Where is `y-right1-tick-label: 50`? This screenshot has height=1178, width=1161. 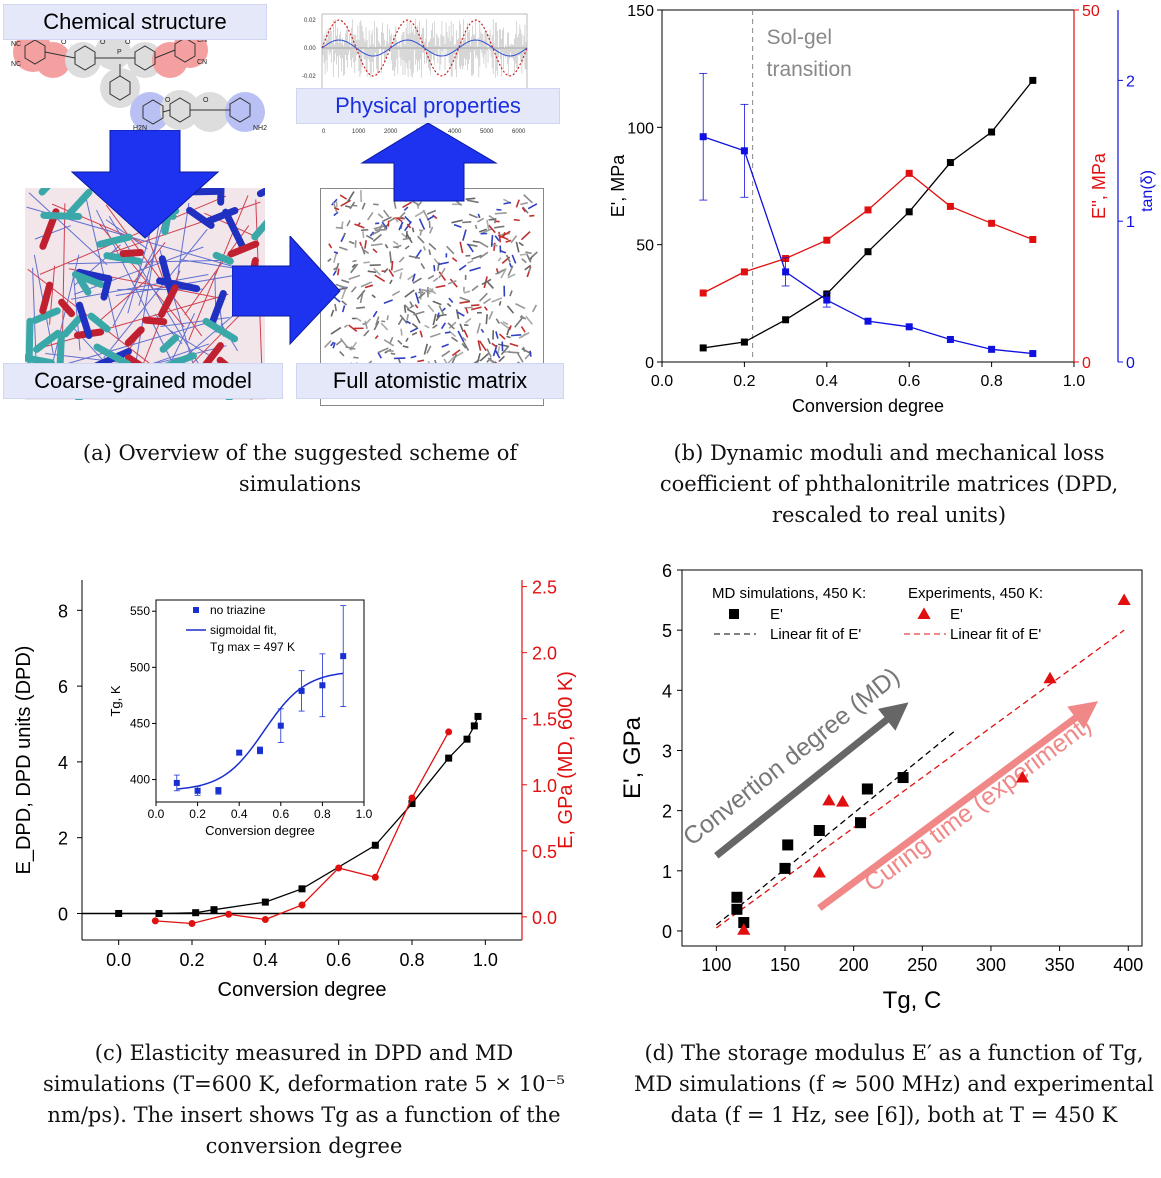
y-right1-tick-label: 50 is located at coordinates (1091, 11).